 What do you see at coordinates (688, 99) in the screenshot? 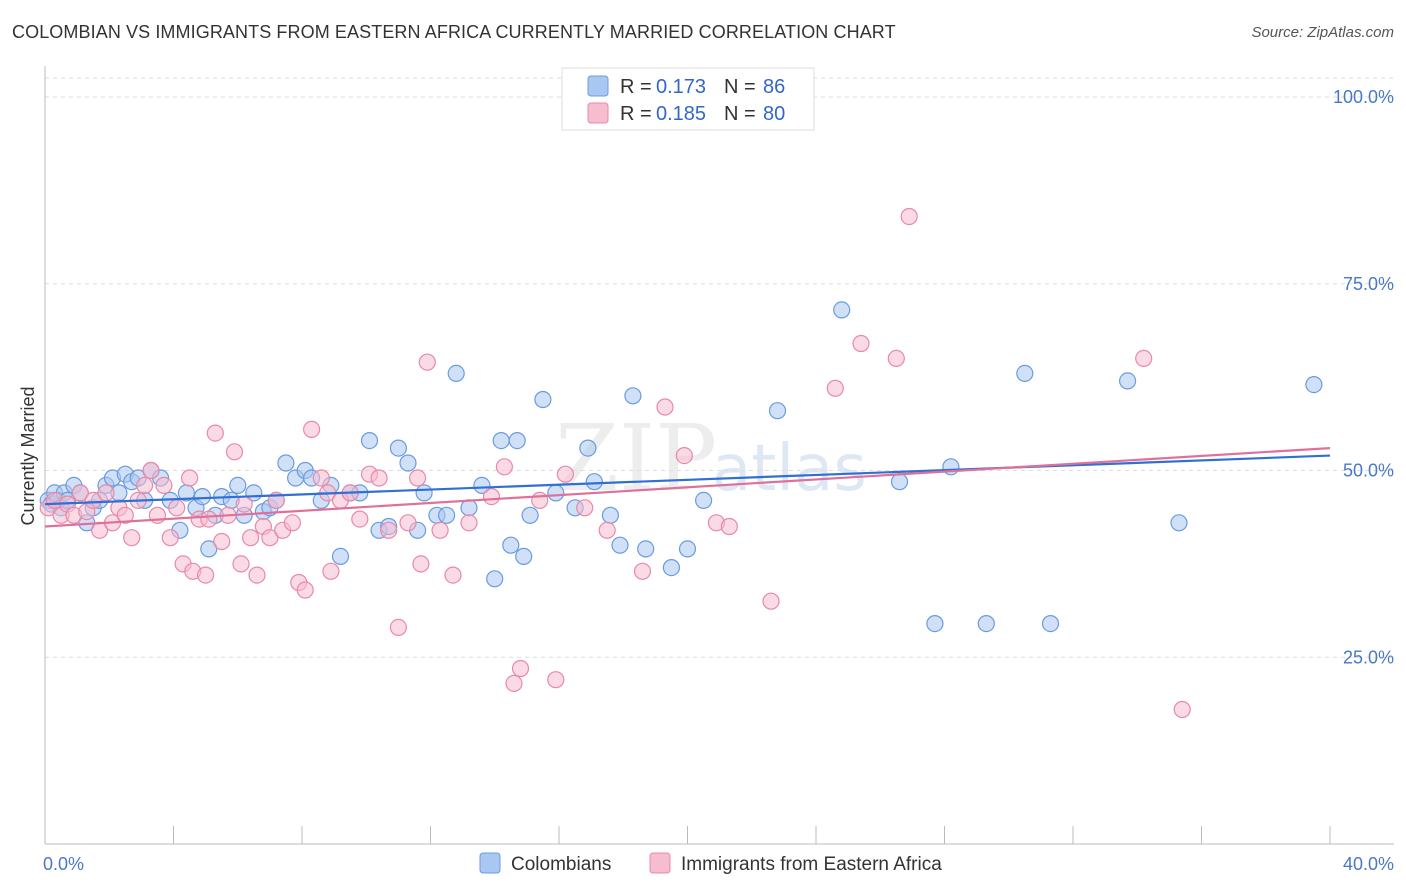
I see `top-legend: R = 0.173 N = 86 R = 0.185 N = 80` at bounding box center [688, 99].